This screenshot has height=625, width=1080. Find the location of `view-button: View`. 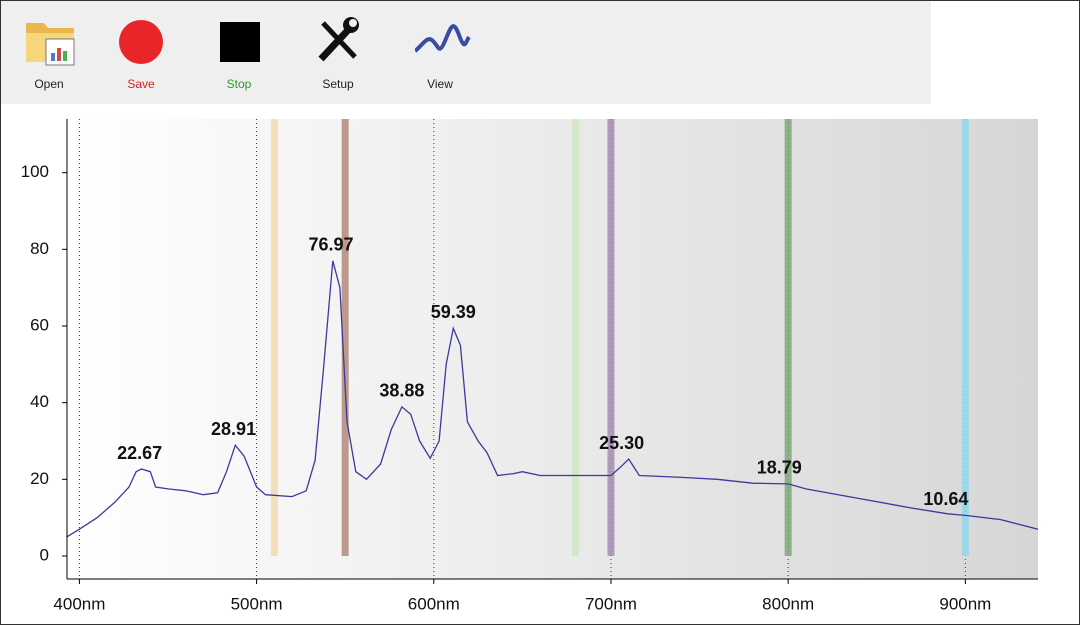

view-button: View is located at coordinates (440, 52).